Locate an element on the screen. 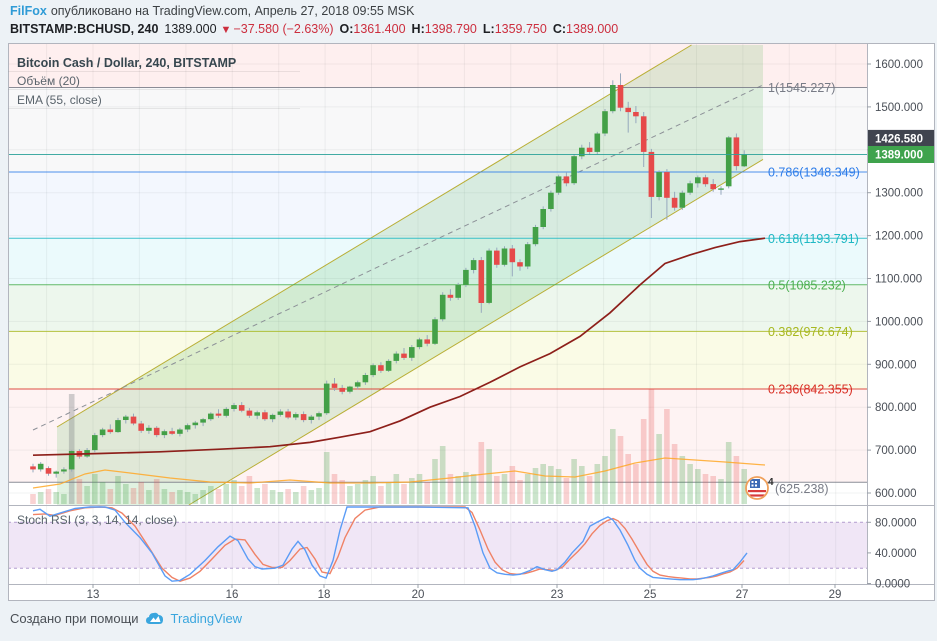 The image size is (937, 641). price-tick-label: 1100.000 is located at coordinates (898, 280).